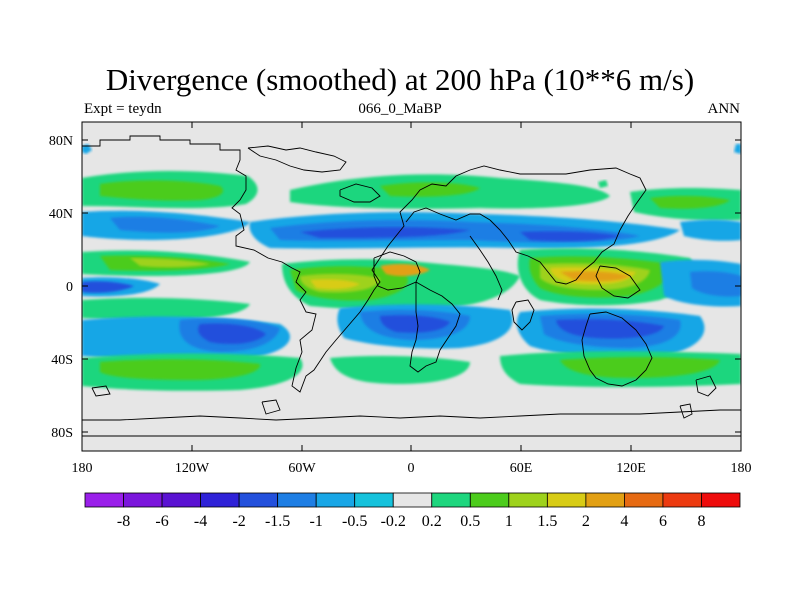  I want to click on experiment-label: Expt = teydn, so click(123, 109).